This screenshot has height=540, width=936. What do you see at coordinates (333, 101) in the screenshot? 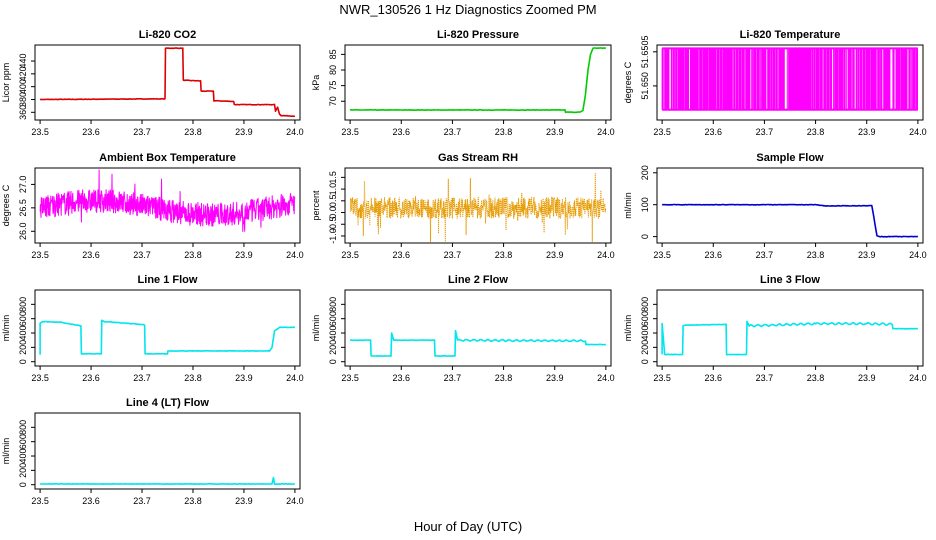
I see `y-tick-label: 70` at bounding box center [333, 101].